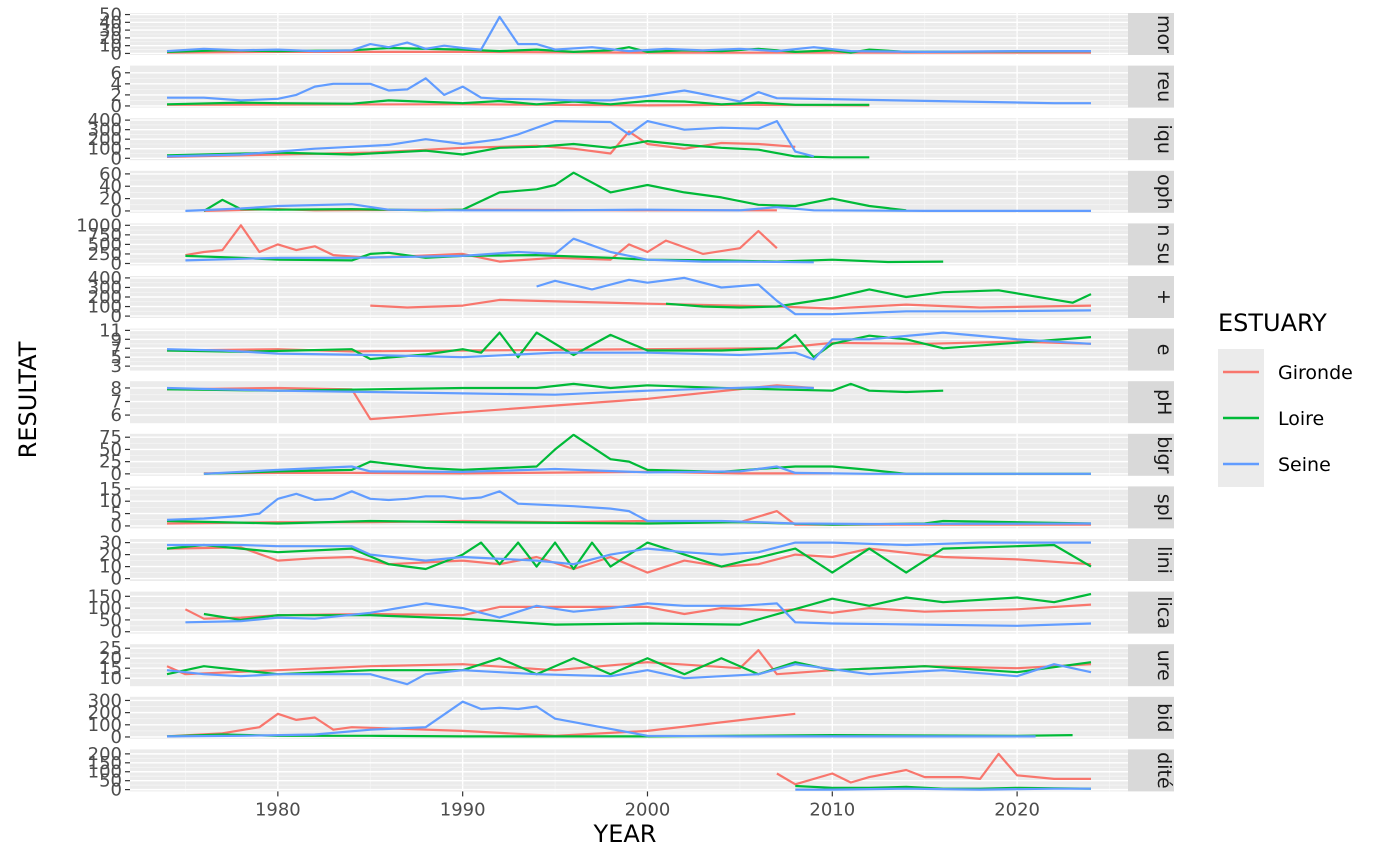  What do you see at coordinates (105, 120) in the screenshot?
I see `y-tick-label: 400` at bounding box center [105, 120].